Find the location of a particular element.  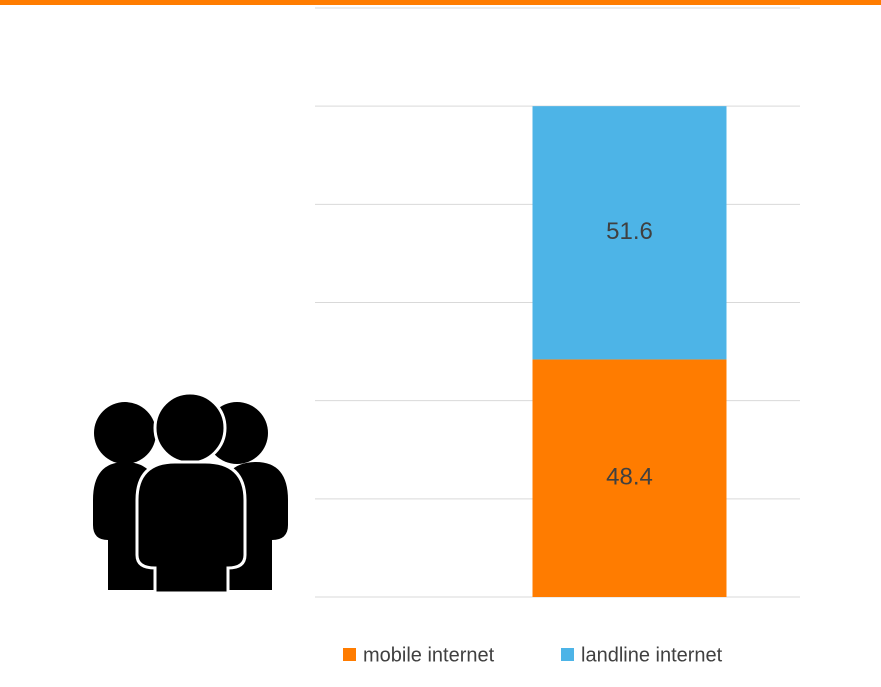

data-label: 51.6 is located at coordinates (629, 231).